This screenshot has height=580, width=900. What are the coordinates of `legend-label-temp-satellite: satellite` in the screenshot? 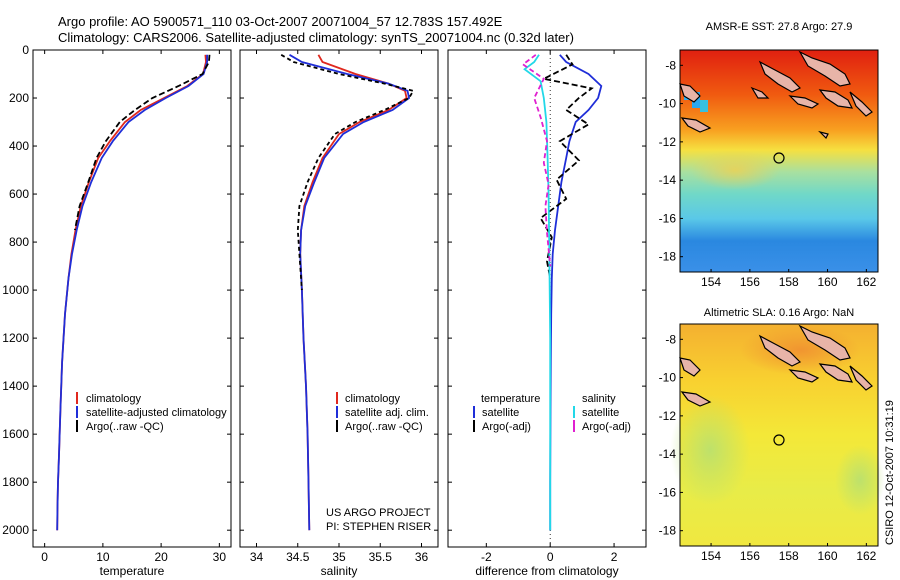 It's located at (500, 413).